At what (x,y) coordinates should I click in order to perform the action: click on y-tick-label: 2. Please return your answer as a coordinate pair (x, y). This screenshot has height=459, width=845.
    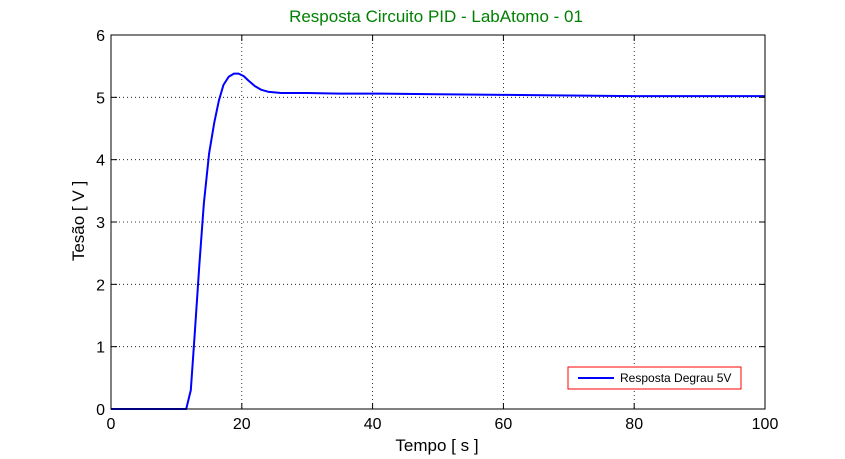
    Looking at the image, I should click on (100, 285).